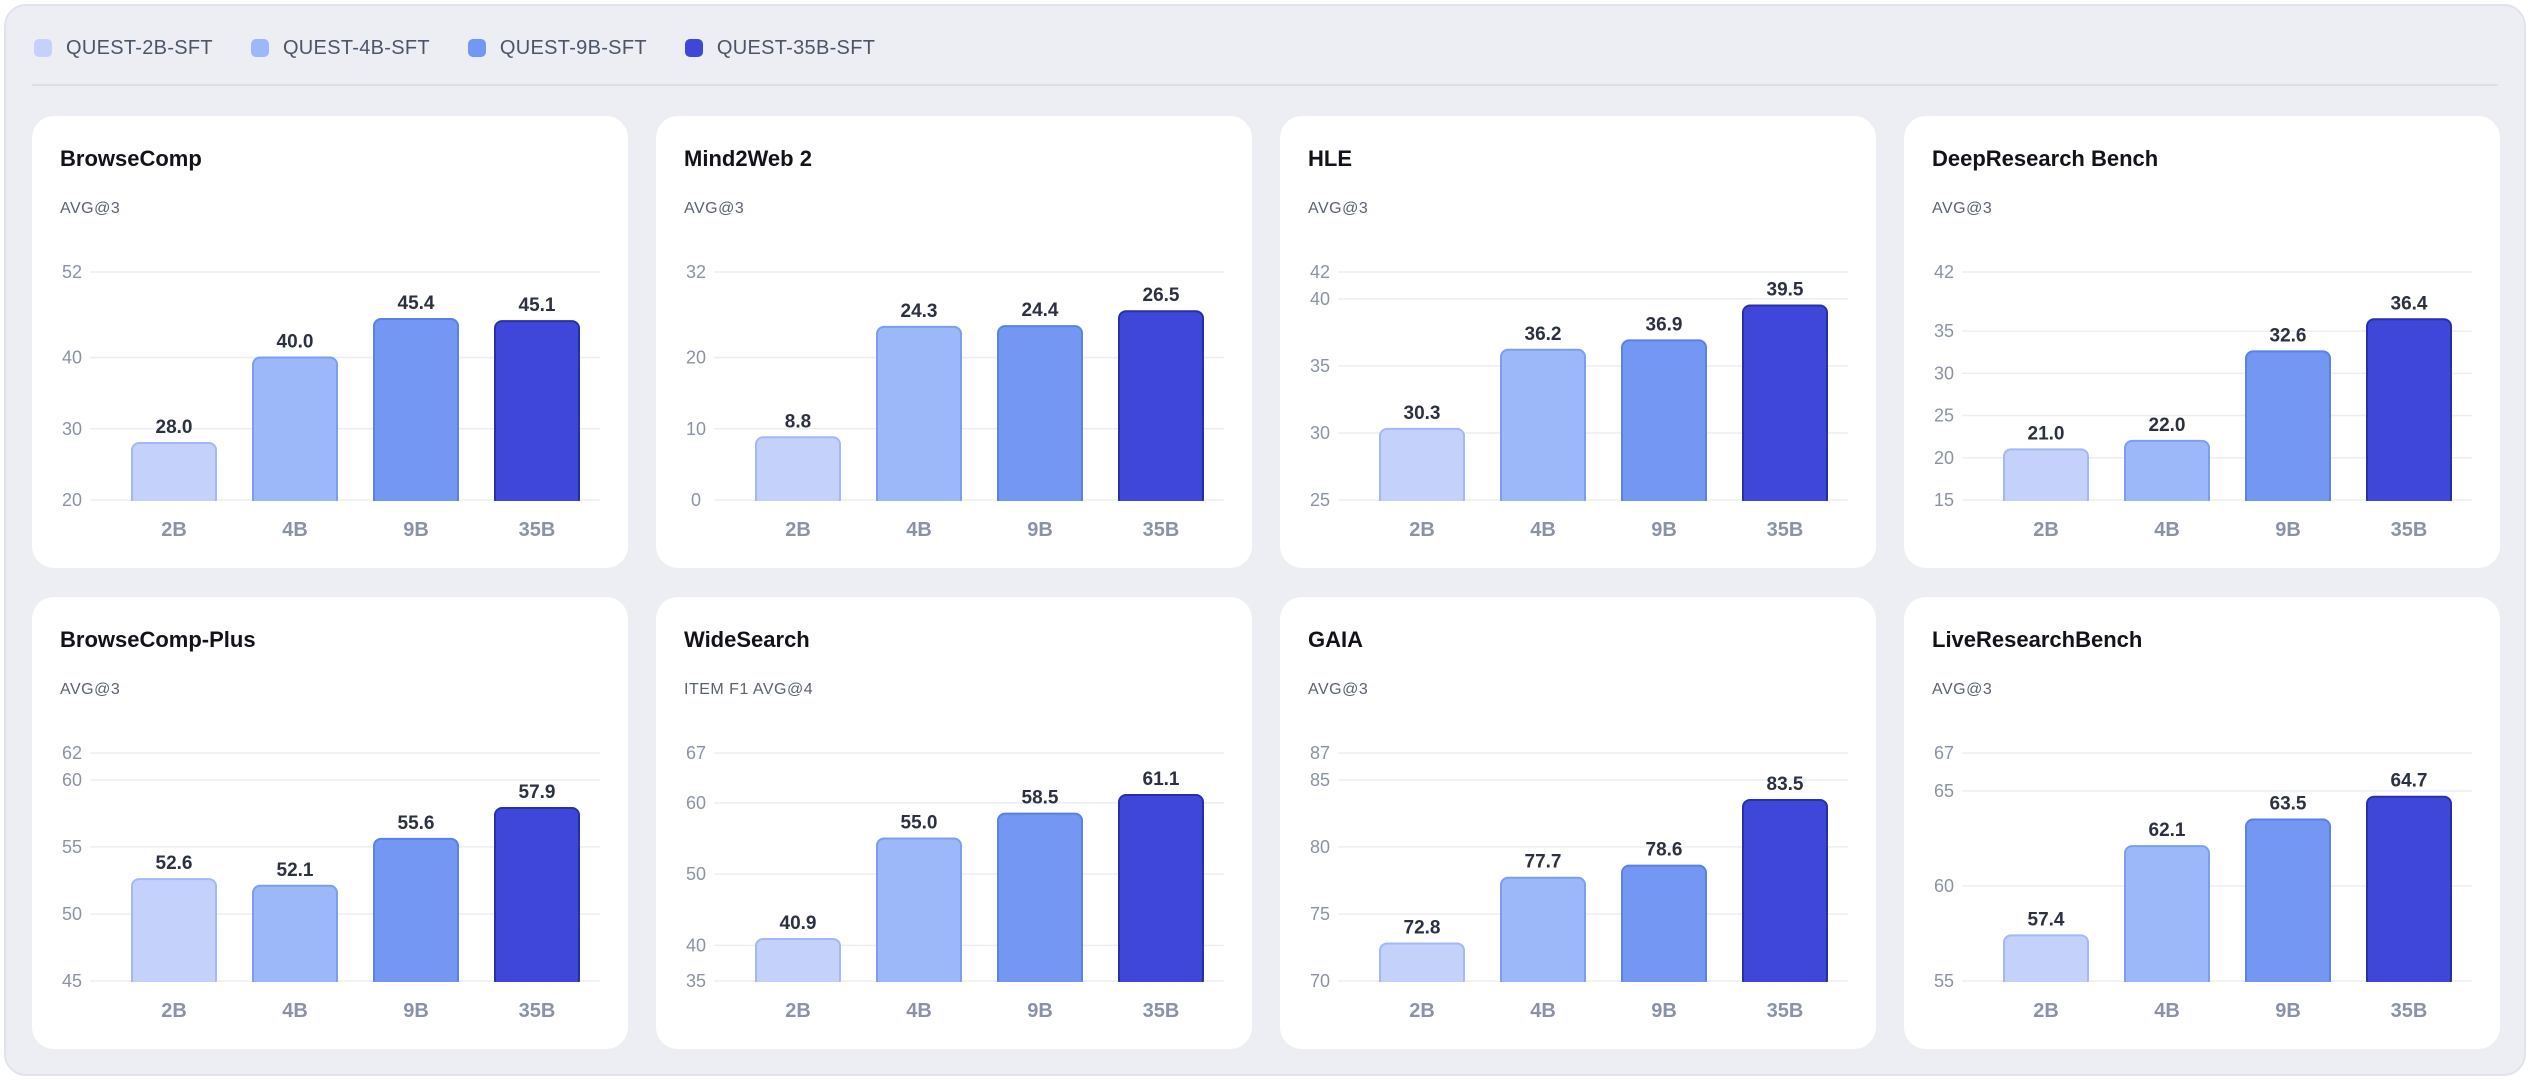 This screenshot has height=1080, width=2532. What do you see at coordinates (72, 847) in the screenshot?
I see `y-tick-label: 55` at bounding box center [72, 847].